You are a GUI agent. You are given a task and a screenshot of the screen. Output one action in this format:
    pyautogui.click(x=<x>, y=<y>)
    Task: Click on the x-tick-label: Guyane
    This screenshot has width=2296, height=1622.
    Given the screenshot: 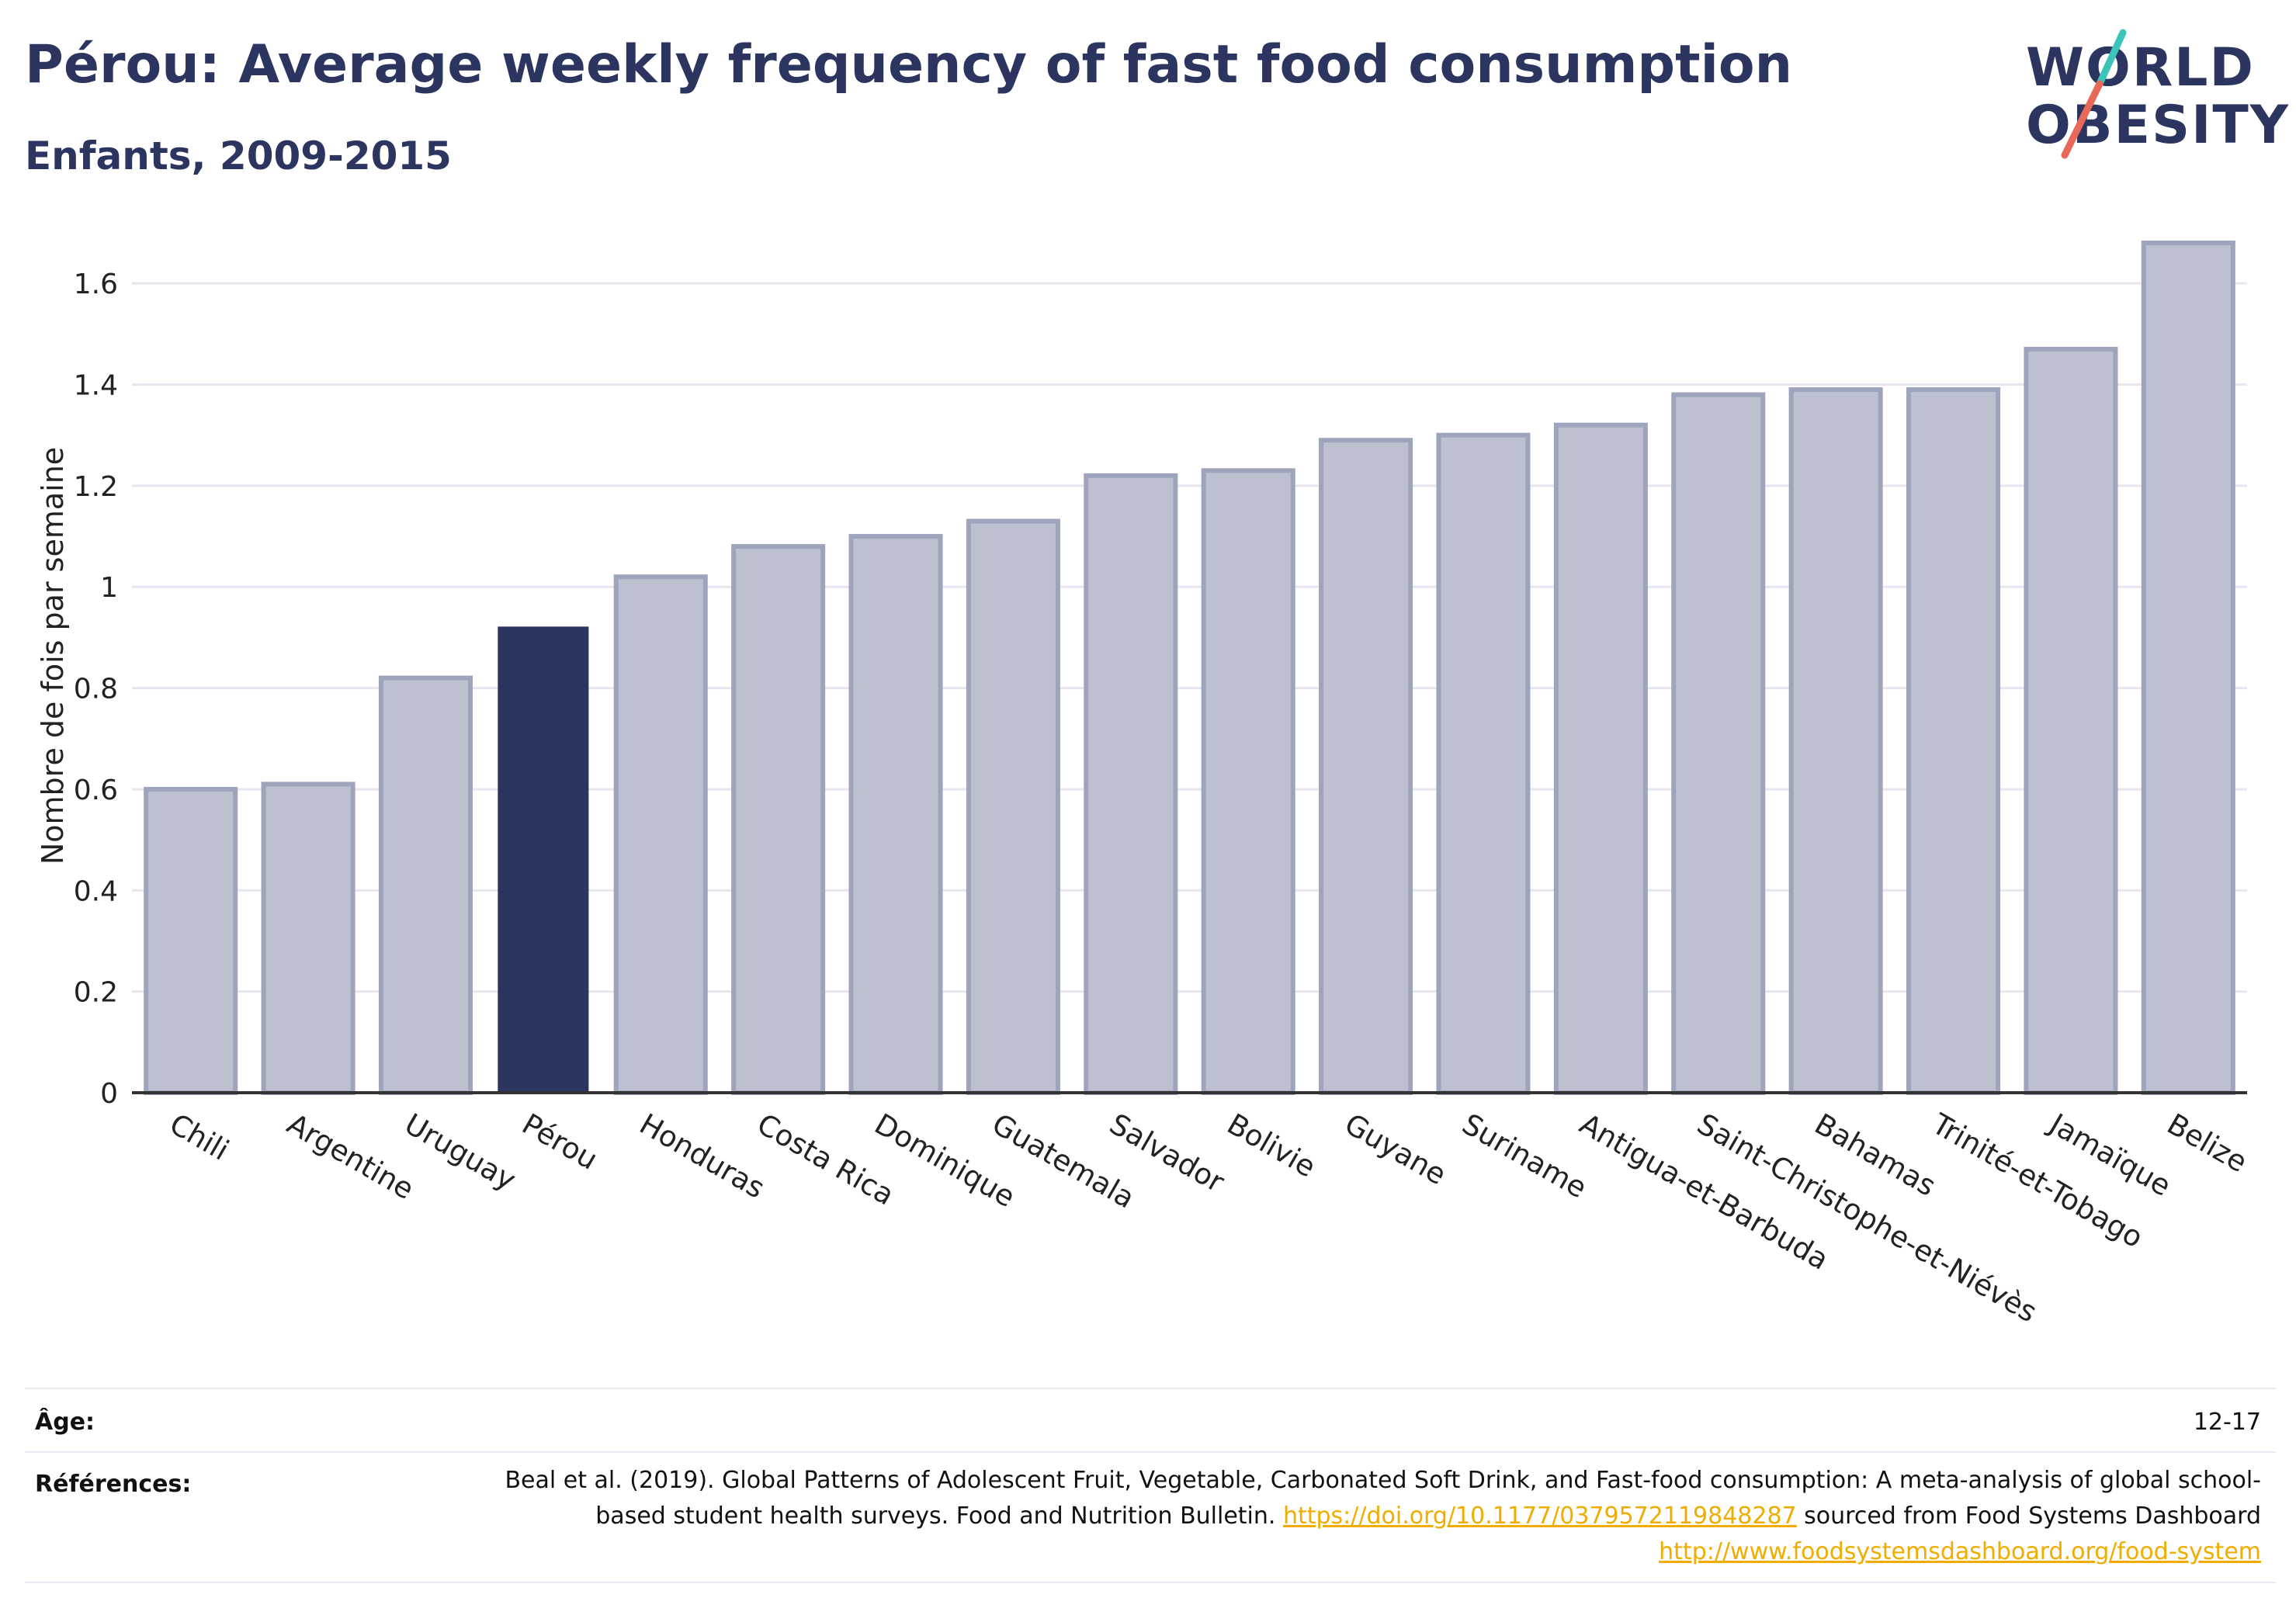 What is the action you would take?
    pyautogui.click(x=1395, y=1149)
    